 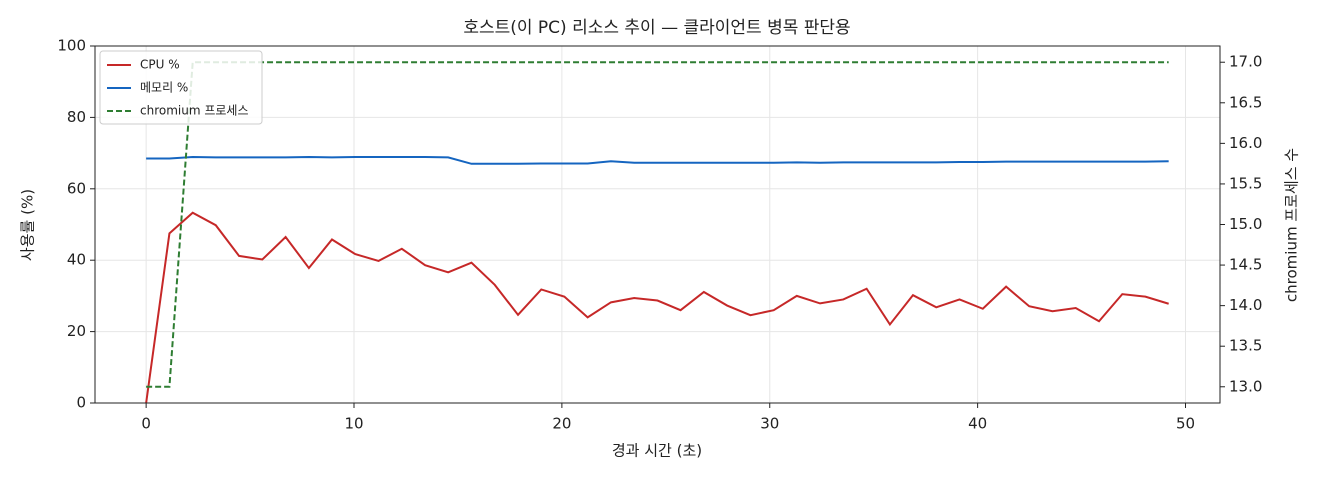 I want to click on y-tick-label: 20, so click(x=76, y=331).